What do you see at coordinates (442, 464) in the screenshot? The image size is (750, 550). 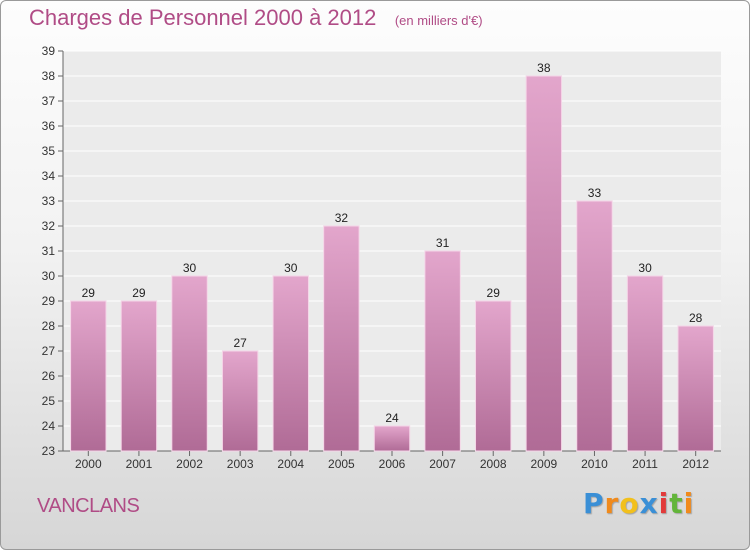 I see `x-tick-label-2007: 2007` at bounding box center [442, 464].